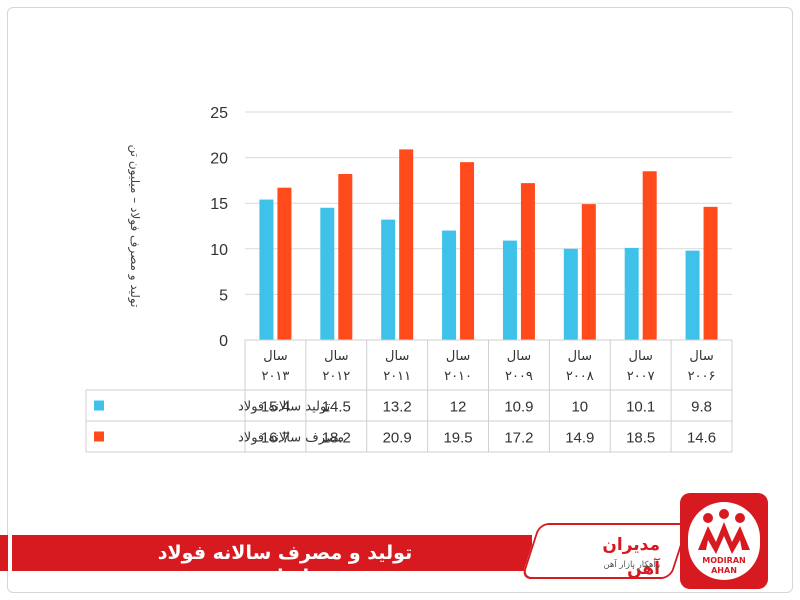  I want to click on title-banner, so click(272, 553).